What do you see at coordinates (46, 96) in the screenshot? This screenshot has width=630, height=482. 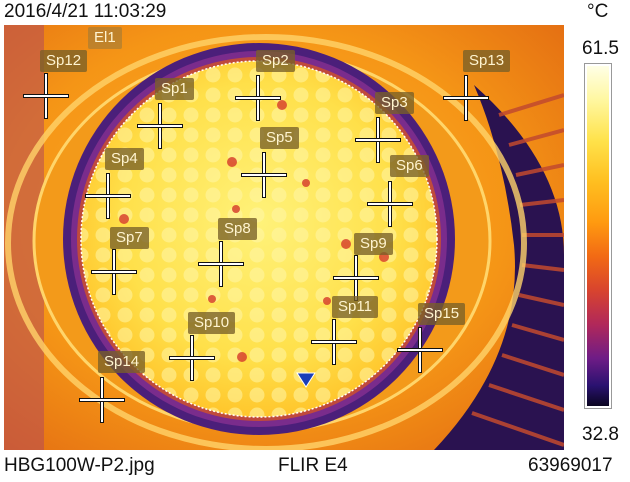 I see `spot-crosshair-sp12` at bounding box center [46, 96].